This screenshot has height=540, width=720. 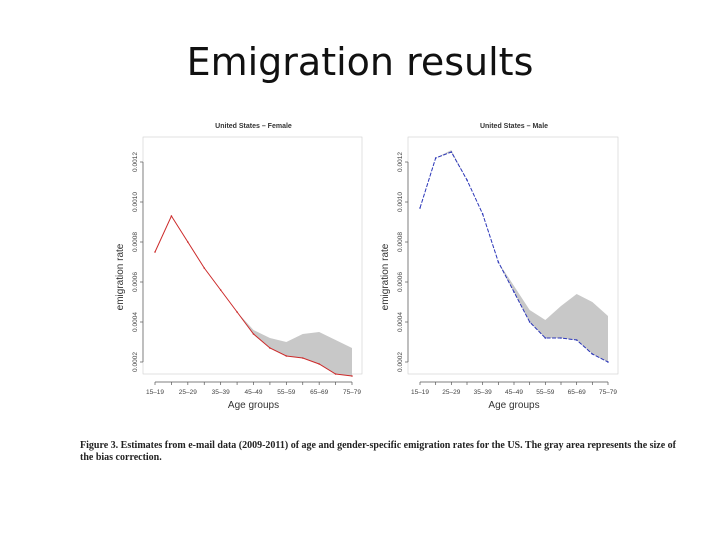 I want to click on panel-2-y-tick-label: 0.0004, so click(x=400, y=322).